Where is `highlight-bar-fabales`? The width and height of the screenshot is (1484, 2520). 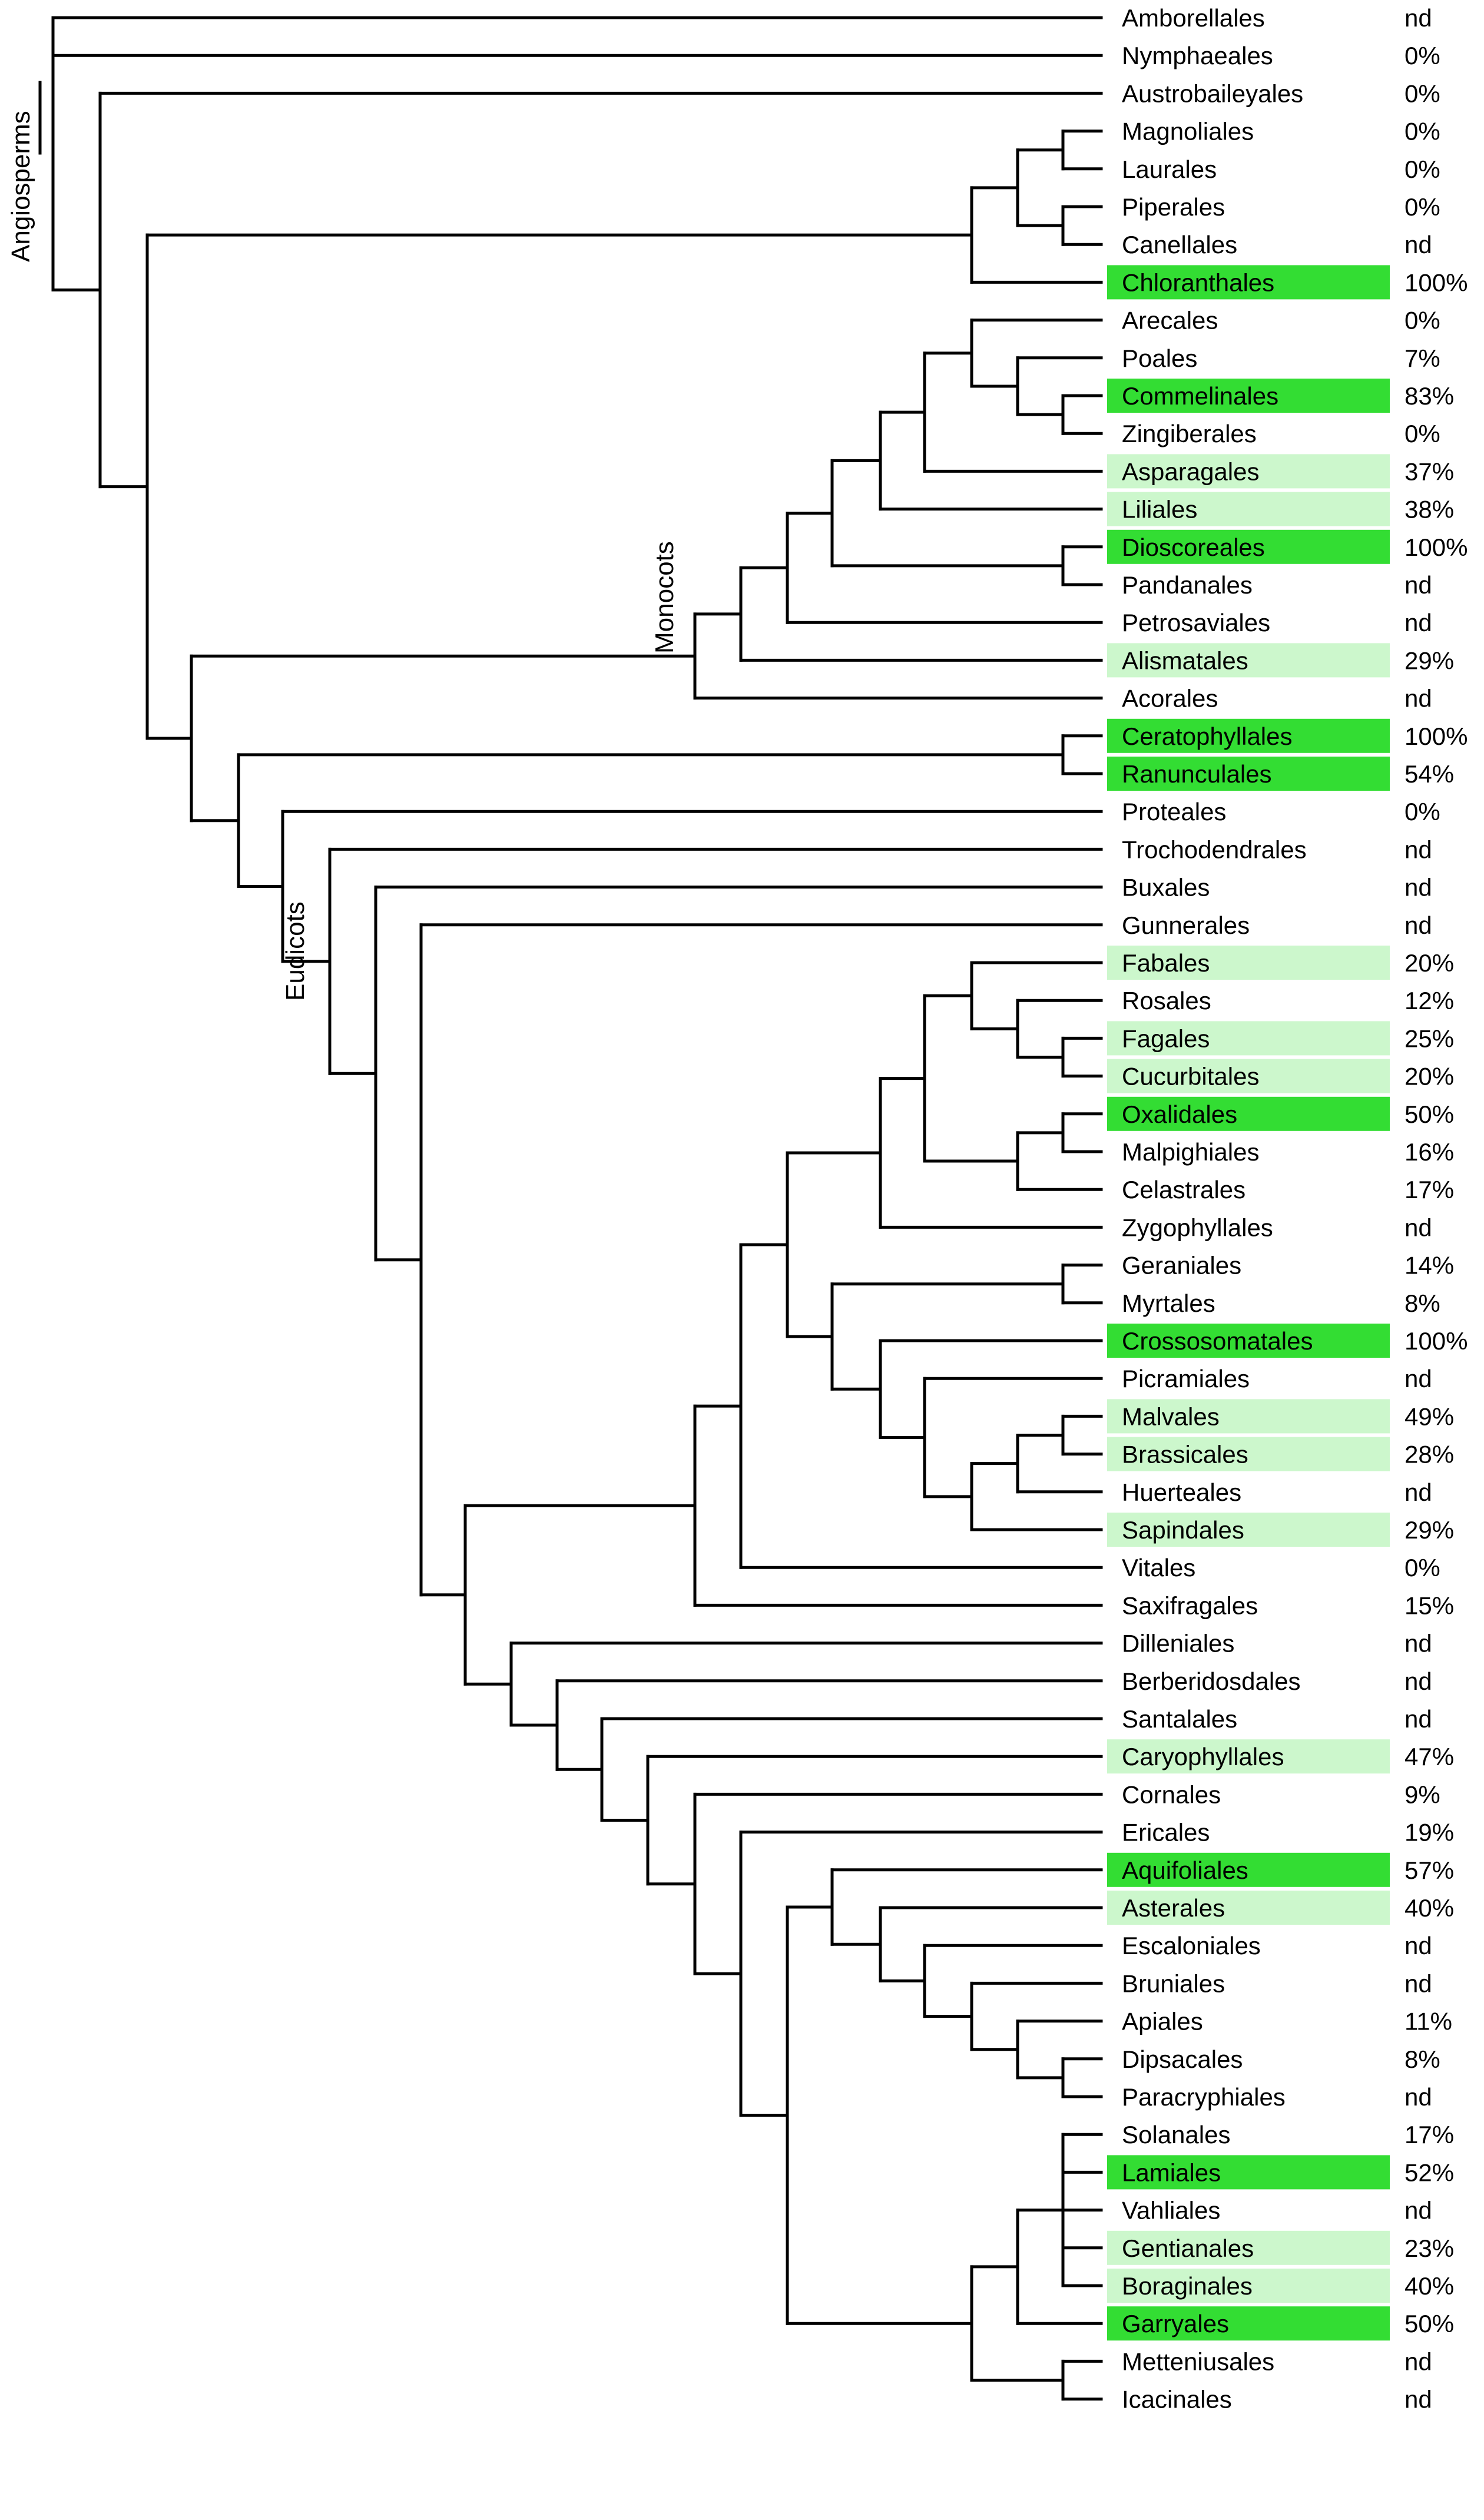 highlight-bar-fabales is located at coordinates (1249, 963).